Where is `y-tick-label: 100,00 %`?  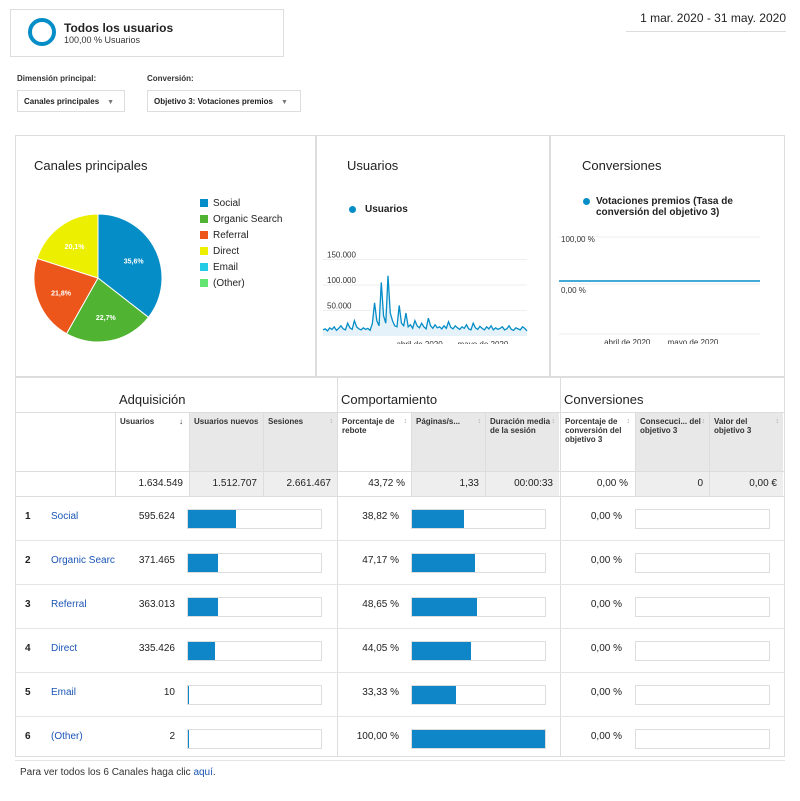 y-tick-label: 100,00 % is located at coordinates (578, 239).